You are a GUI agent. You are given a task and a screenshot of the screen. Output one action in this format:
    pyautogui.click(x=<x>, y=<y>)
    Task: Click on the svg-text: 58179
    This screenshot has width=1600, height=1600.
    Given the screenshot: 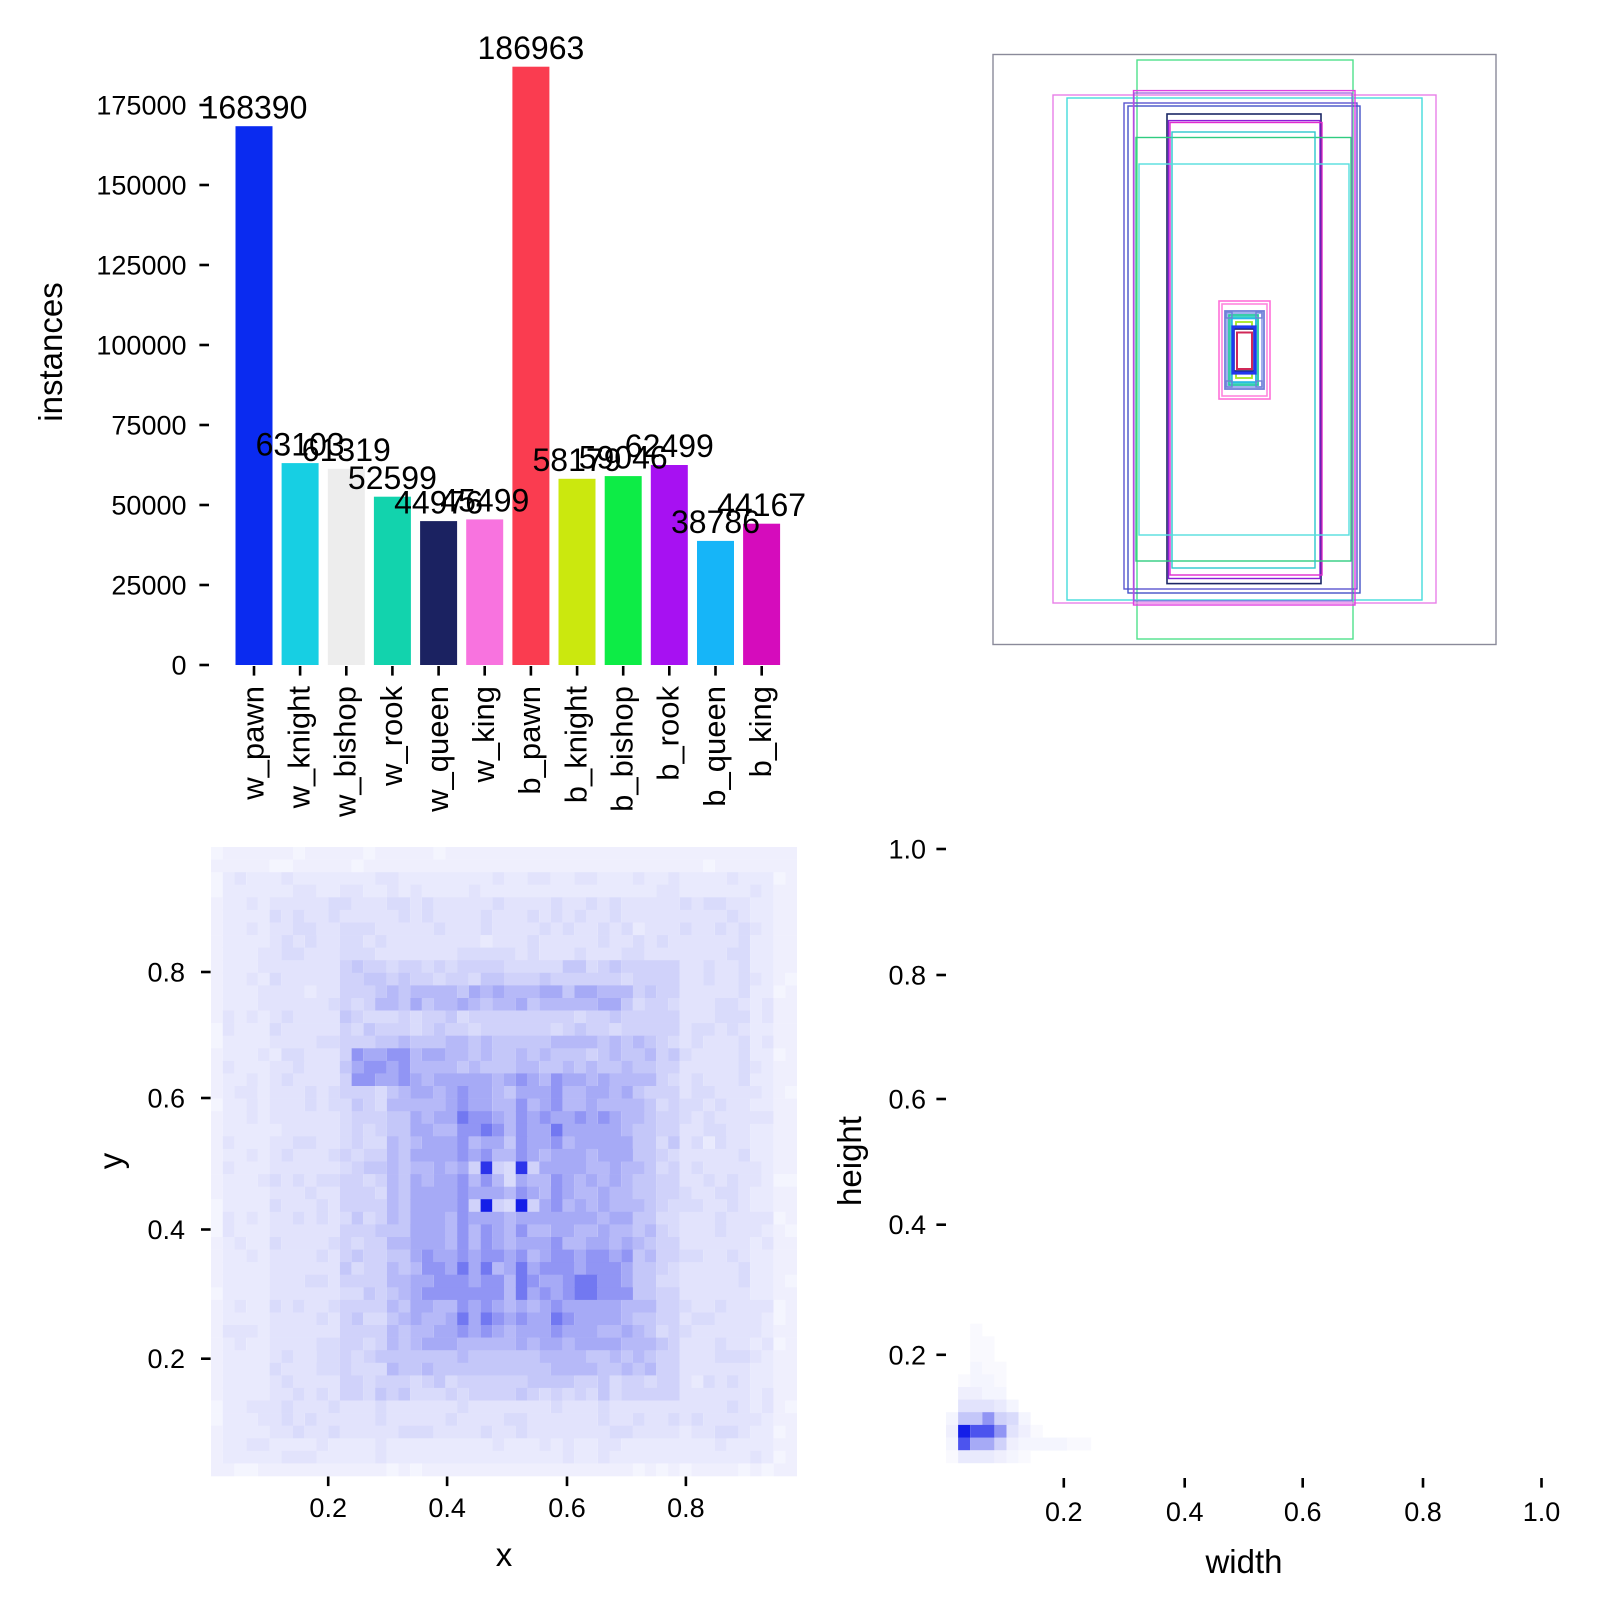 What is the action you would take?
    pyautogui.click(x=577, y=460)
    